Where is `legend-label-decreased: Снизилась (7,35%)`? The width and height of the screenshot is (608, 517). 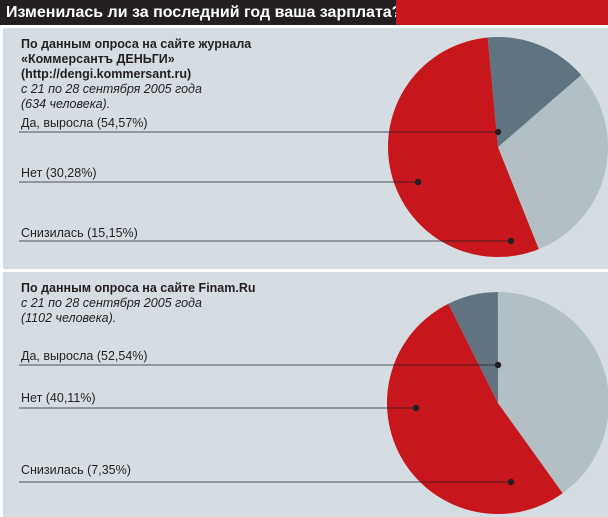
legend-label-decreased: Снизилась (7,35%) is located at coordinates (76, 470).